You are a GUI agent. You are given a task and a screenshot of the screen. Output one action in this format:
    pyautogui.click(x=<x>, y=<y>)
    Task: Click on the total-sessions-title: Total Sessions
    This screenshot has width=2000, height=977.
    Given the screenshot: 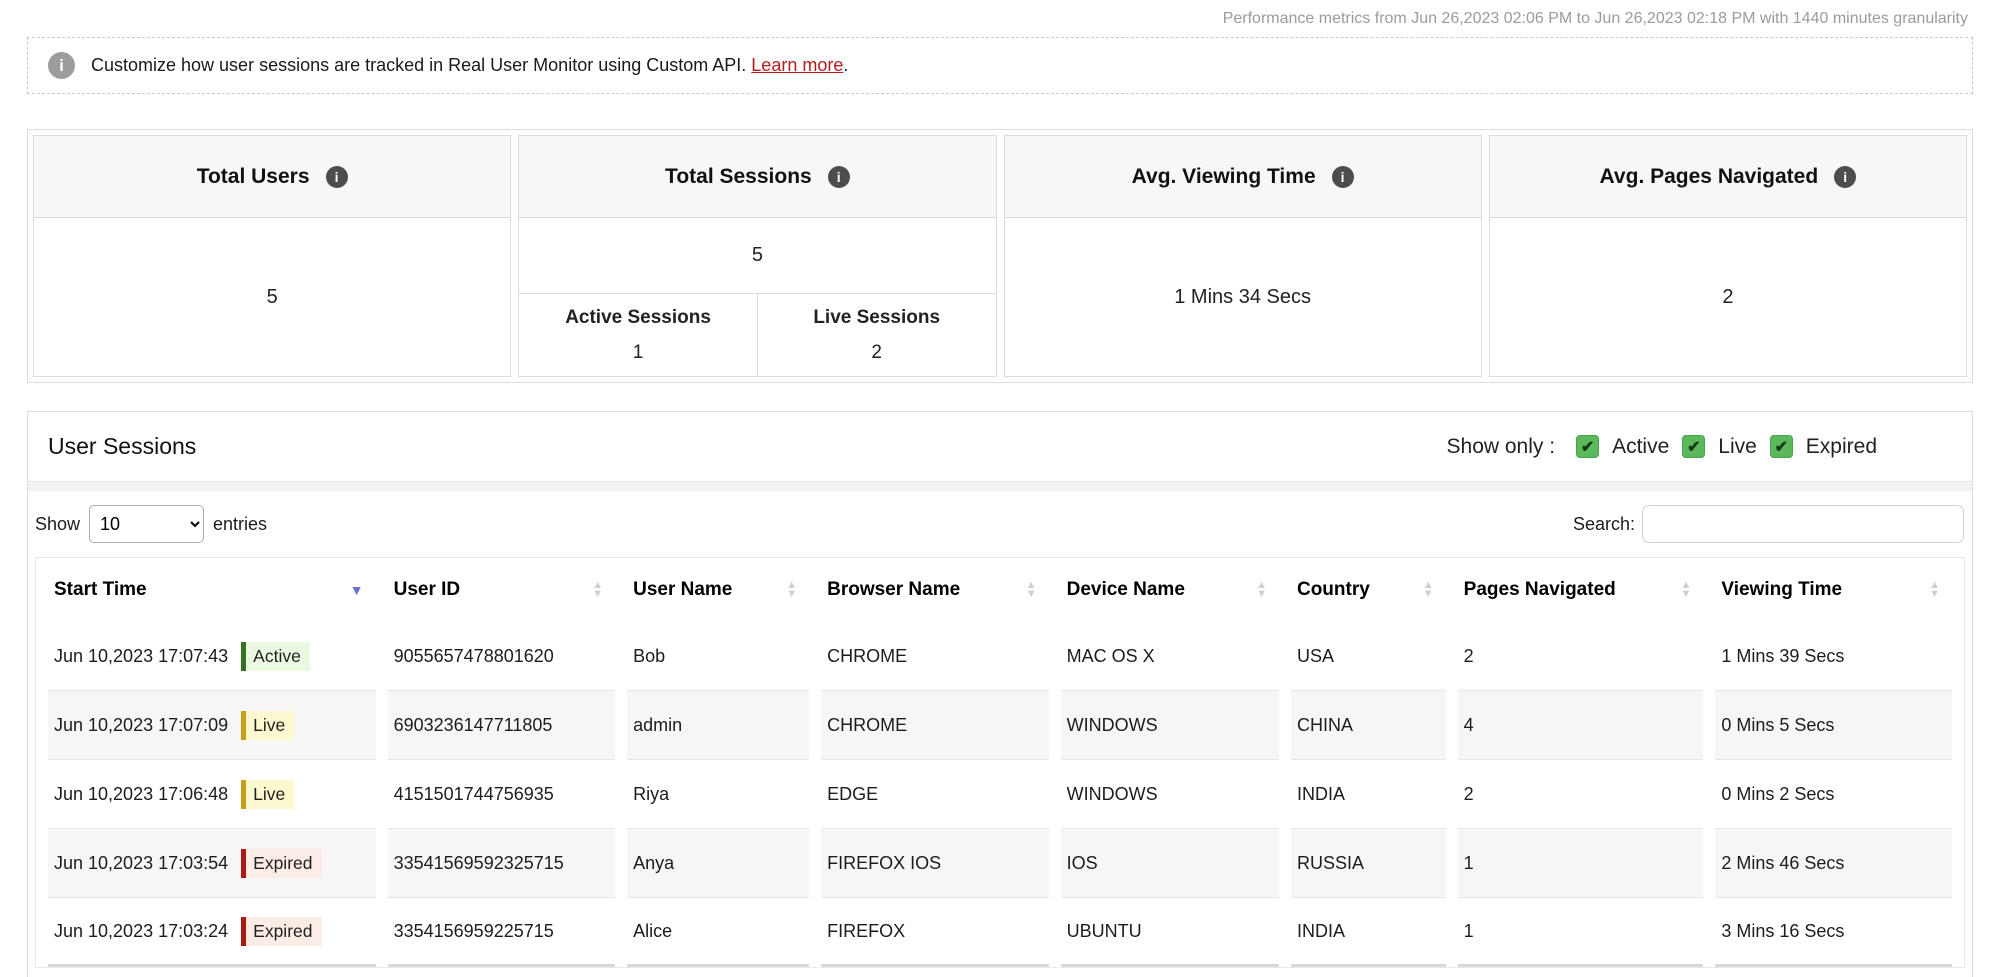 What is the action you would take?
    pyautogui.click(x=738, y=176)
    